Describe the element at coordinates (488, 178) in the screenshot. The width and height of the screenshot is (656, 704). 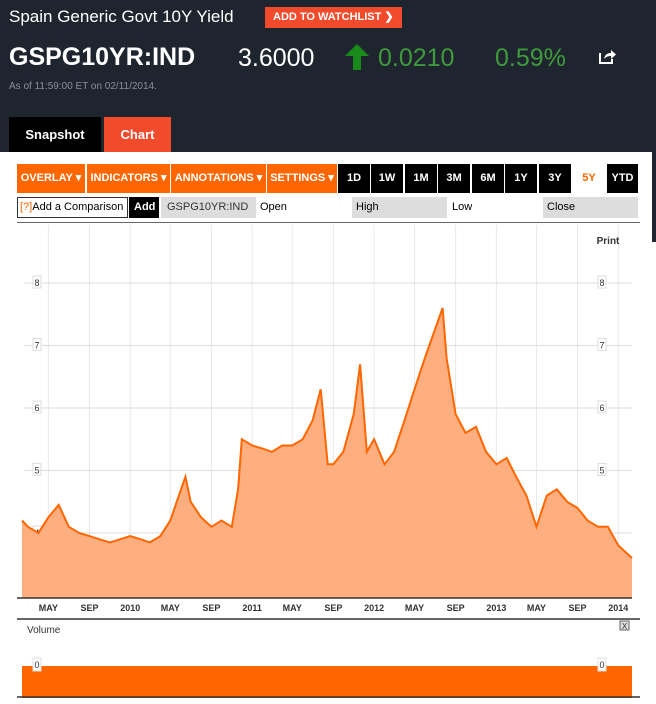
I see `range-6m-button: 6M` at that location.